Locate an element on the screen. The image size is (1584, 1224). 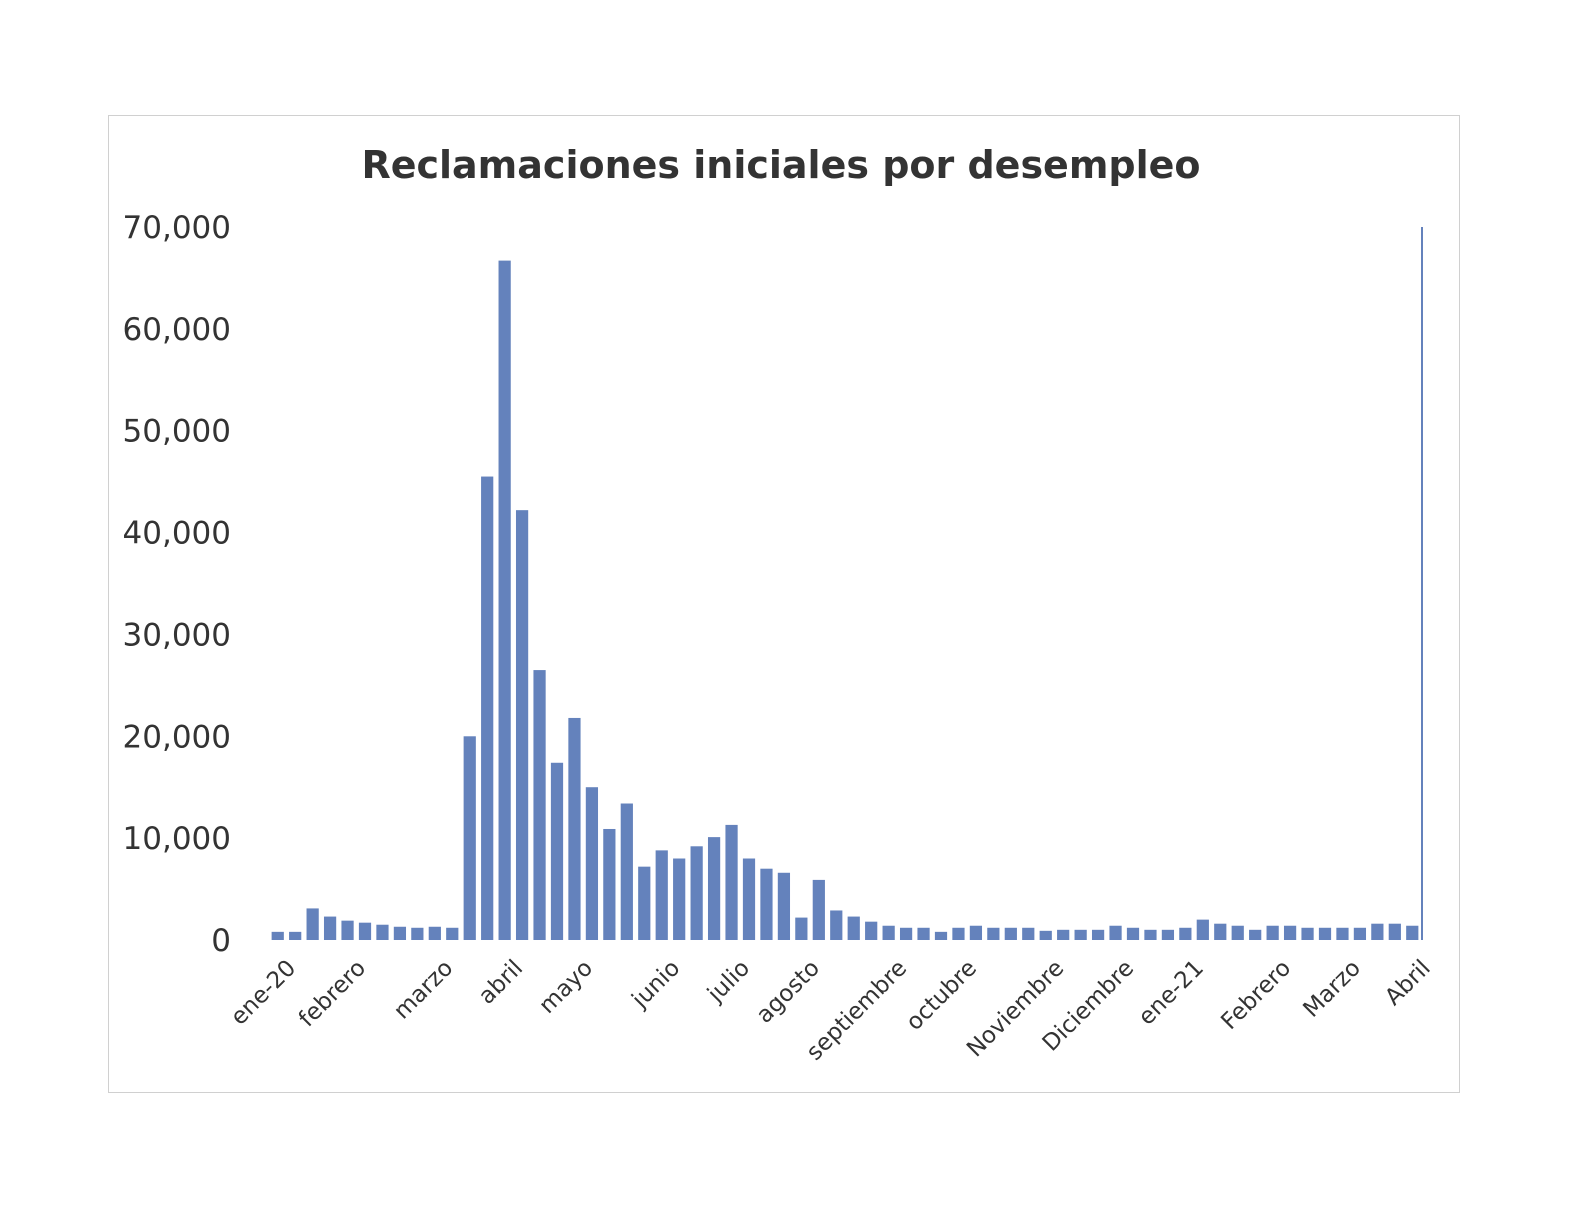
x-tick-label: abril is located at coordinates (501, 982).